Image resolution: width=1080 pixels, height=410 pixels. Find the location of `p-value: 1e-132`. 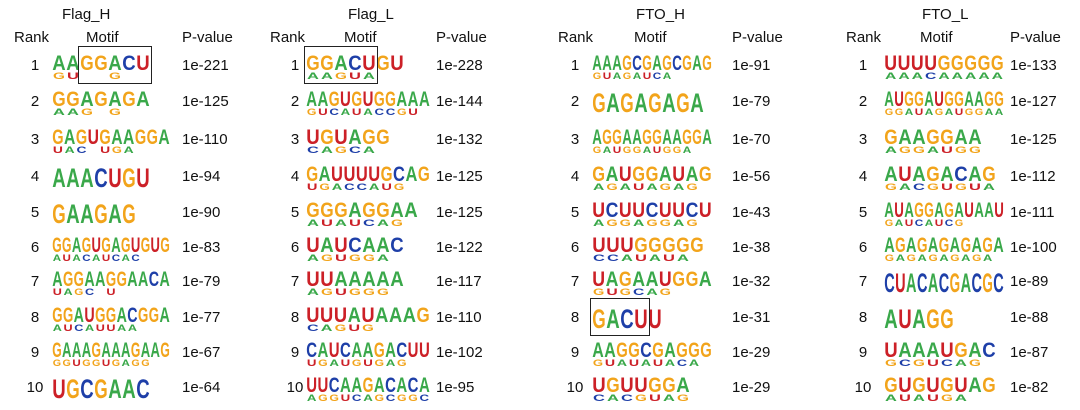

p-value: 1e-132 is located at coordinates (459, 139).